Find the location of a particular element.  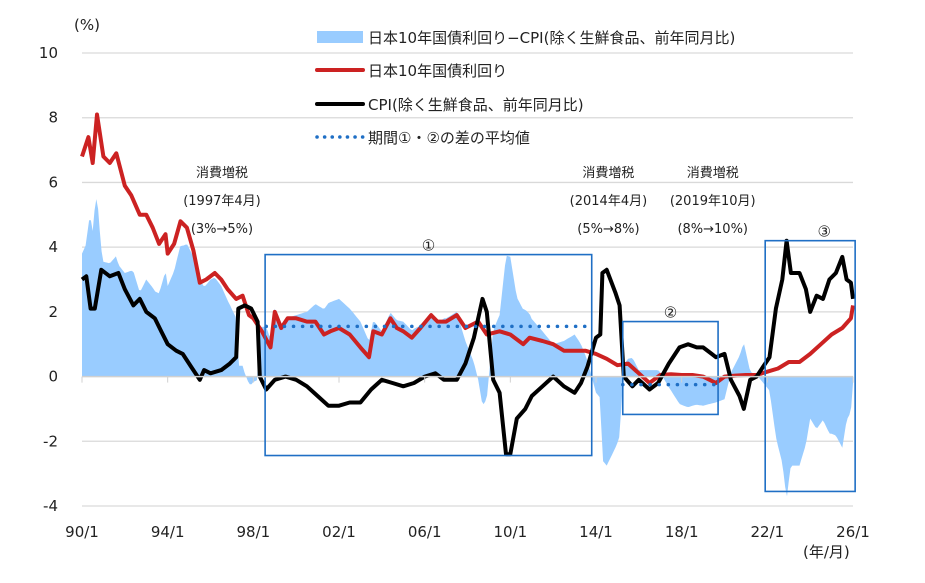

x-tick-label: 14/1 is located at coordinates (596, 532).